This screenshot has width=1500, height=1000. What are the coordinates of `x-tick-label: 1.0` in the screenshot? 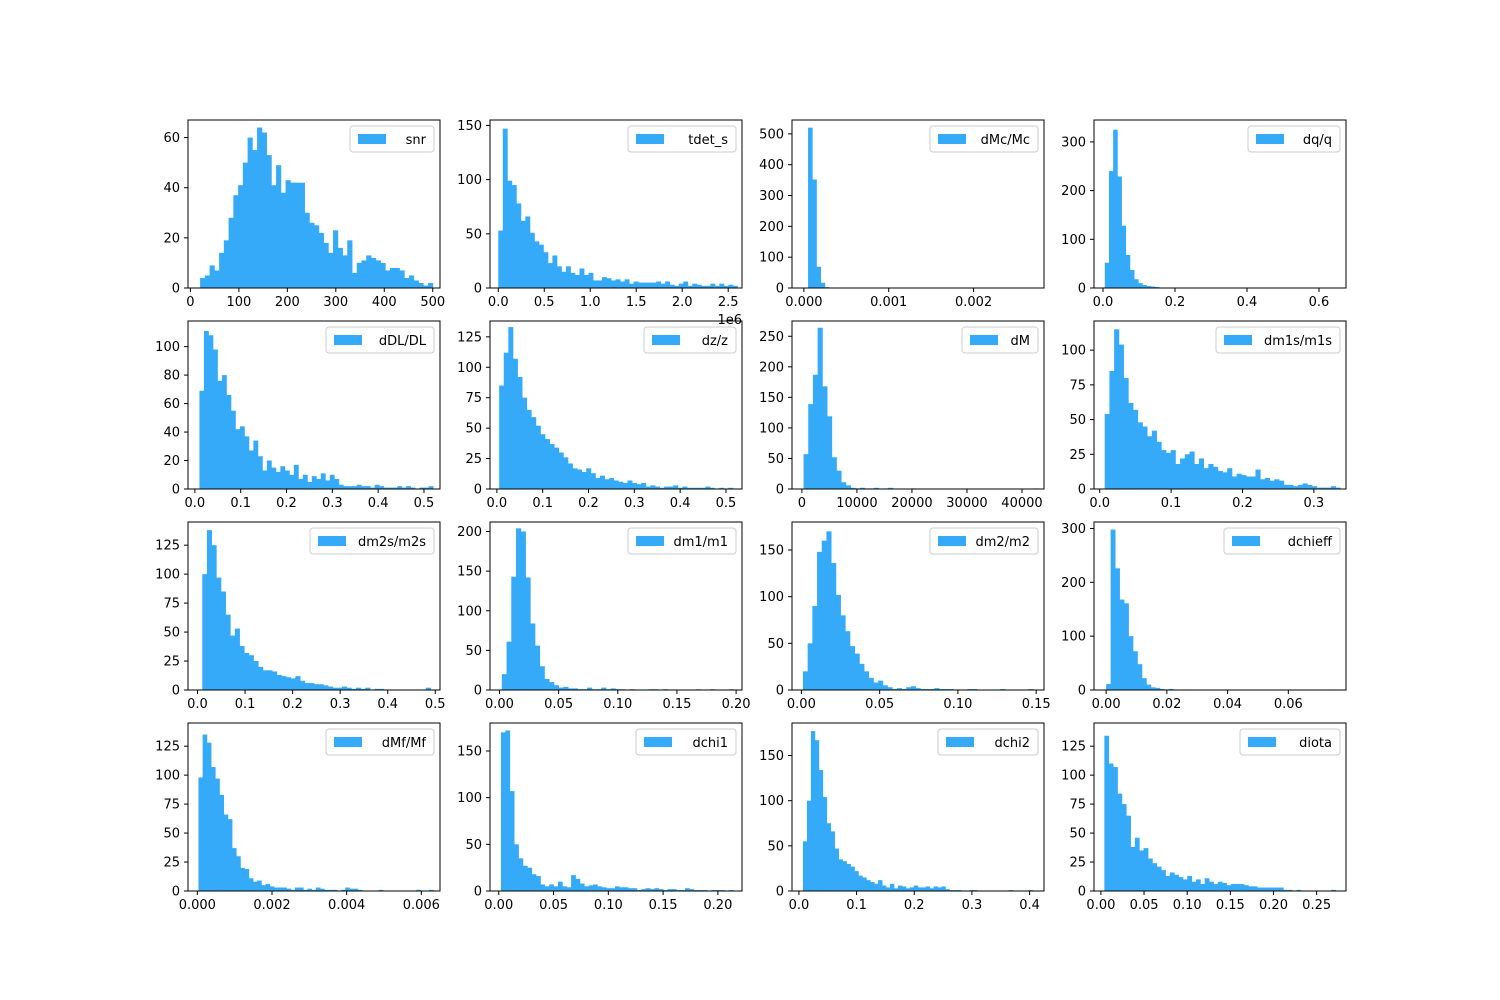 It's located at (590, 302).